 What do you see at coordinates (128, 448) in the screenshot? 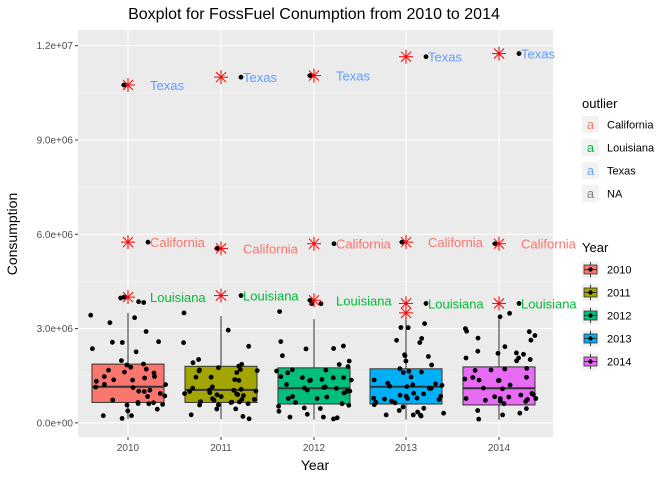
I see `x-tick-label: 2010` at bounding box center [128, 448].